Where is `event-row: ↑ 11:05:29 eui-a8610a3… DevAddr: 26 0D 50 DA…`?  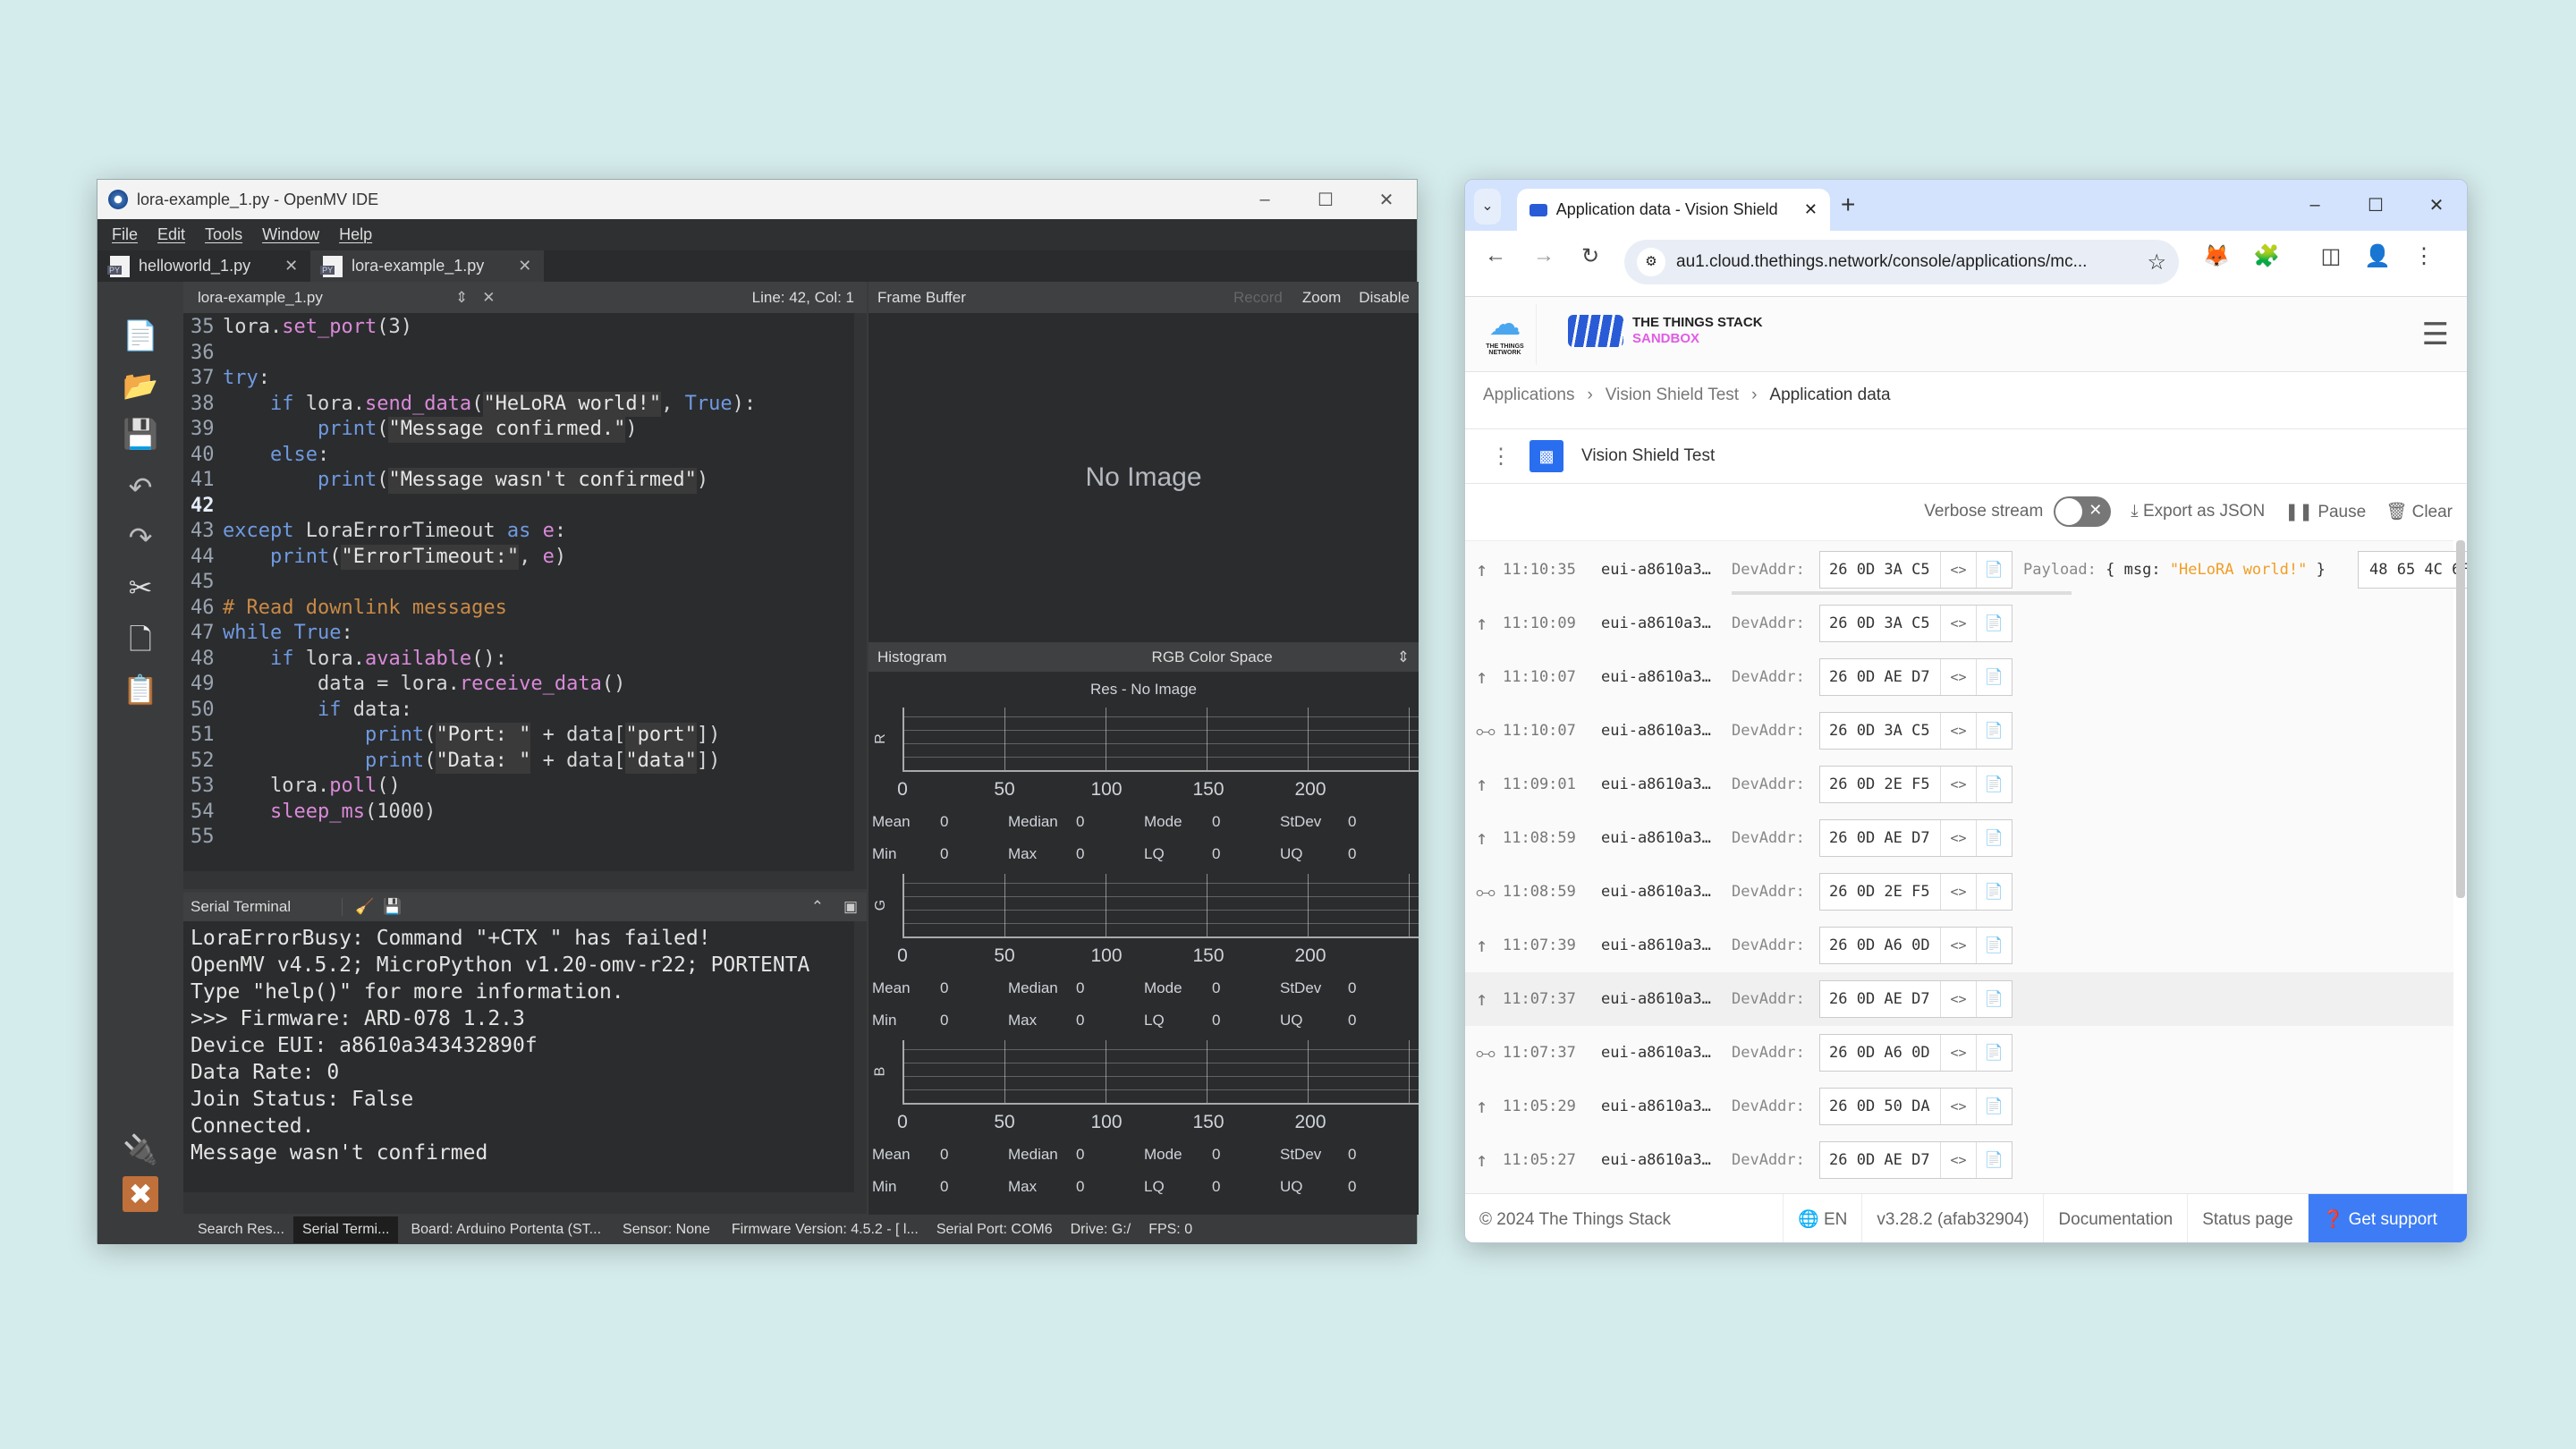
event-row: ↑ 11:05:29 eui-a8610a3… DevAddr: 26 0D 50 DA… is located at coordinates (1959, 1106).